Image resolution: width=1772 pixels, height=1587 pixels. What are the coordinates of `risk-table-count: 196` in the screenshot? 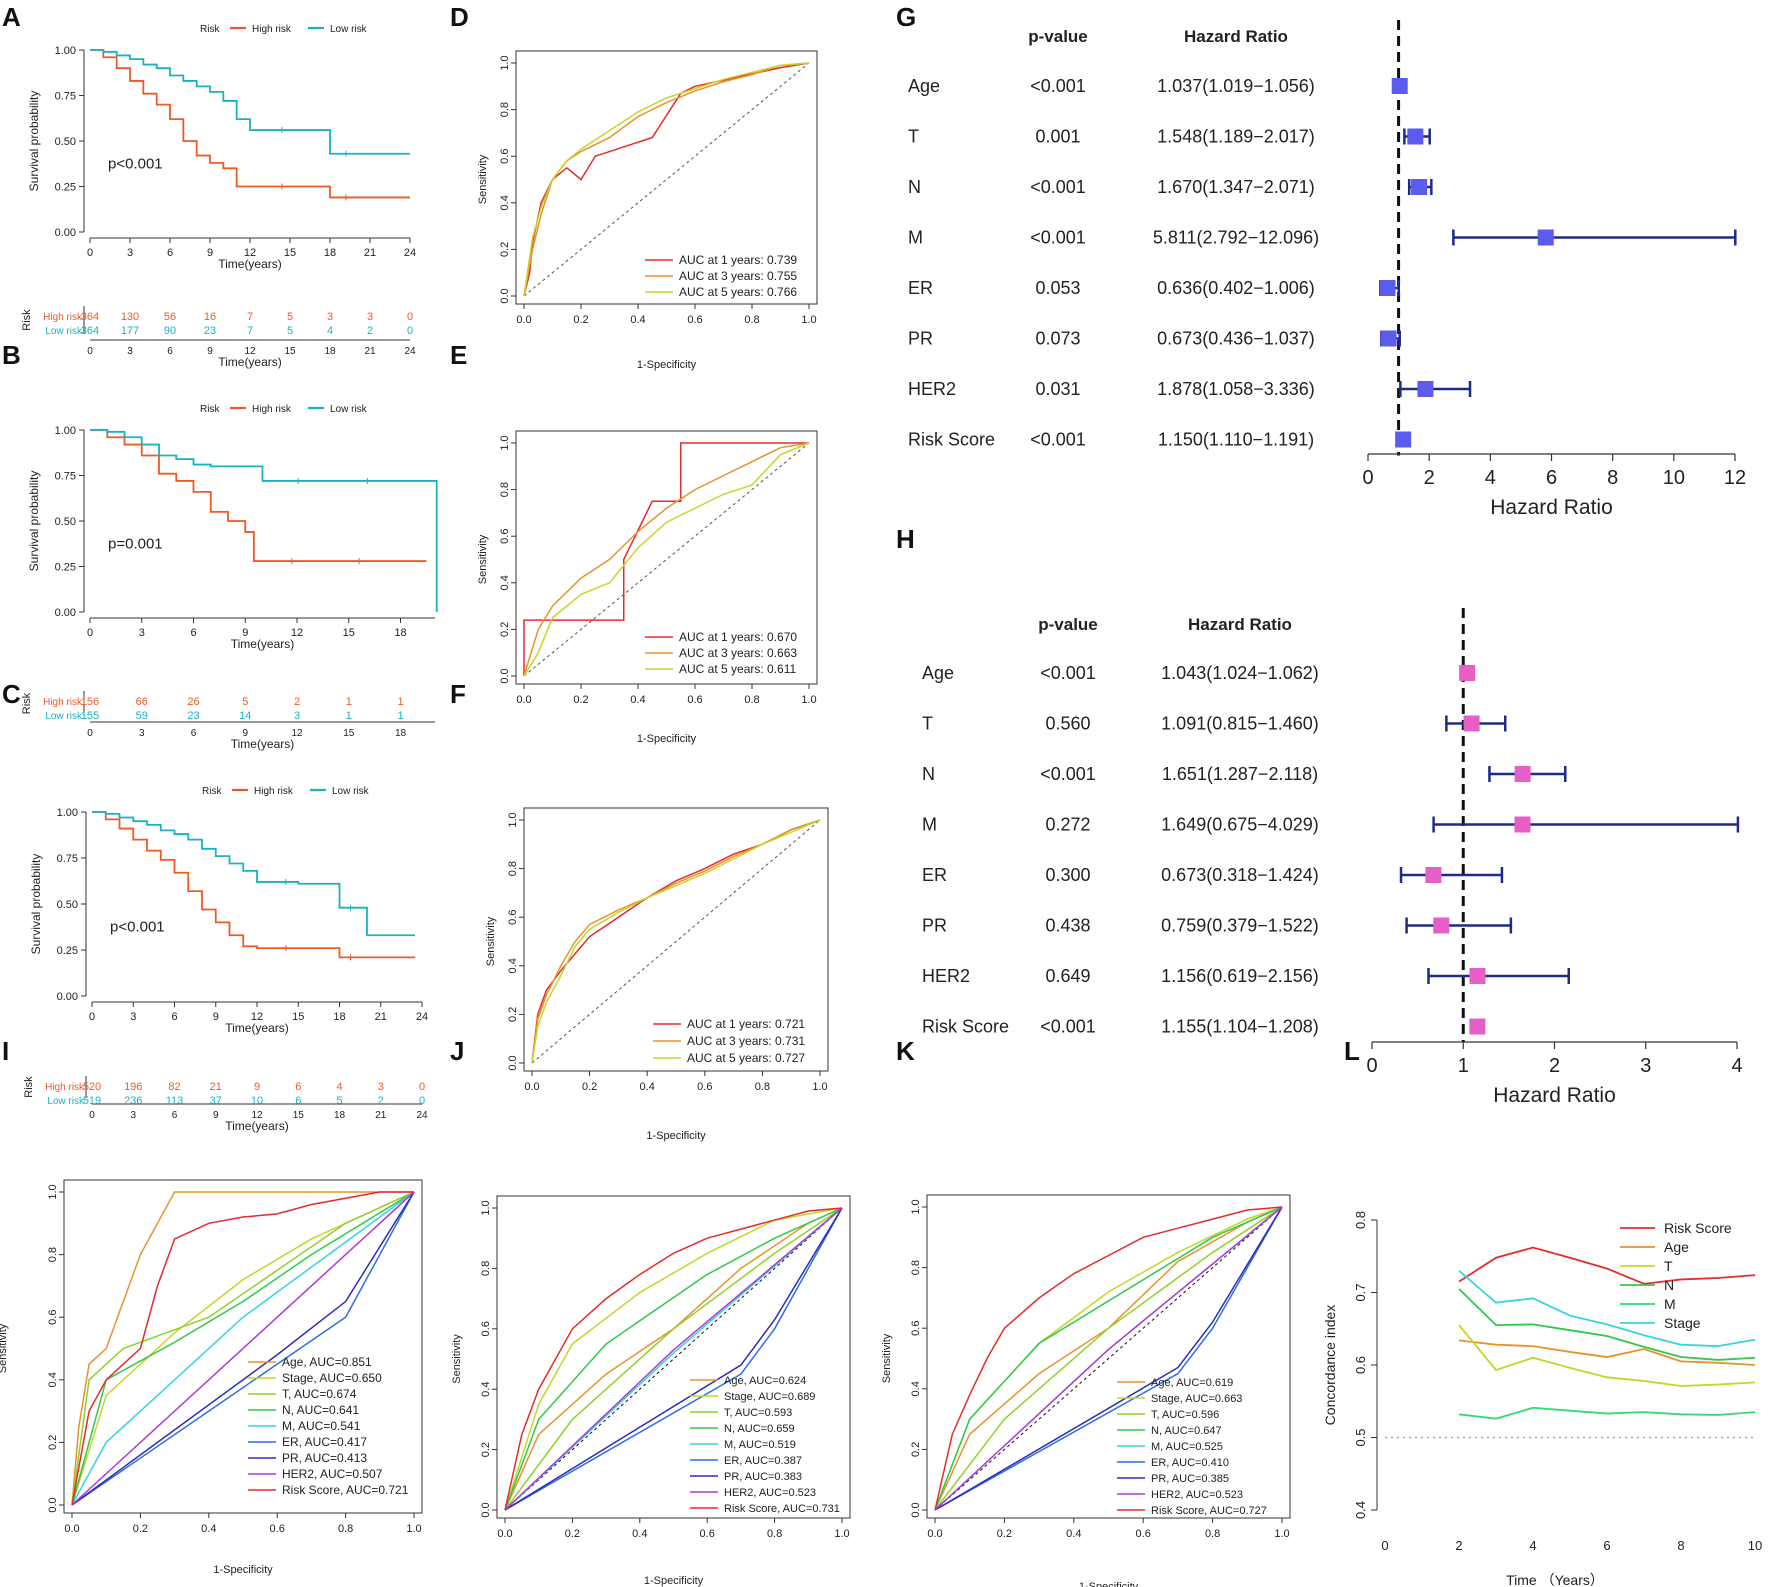 It's located at (133, 1087).